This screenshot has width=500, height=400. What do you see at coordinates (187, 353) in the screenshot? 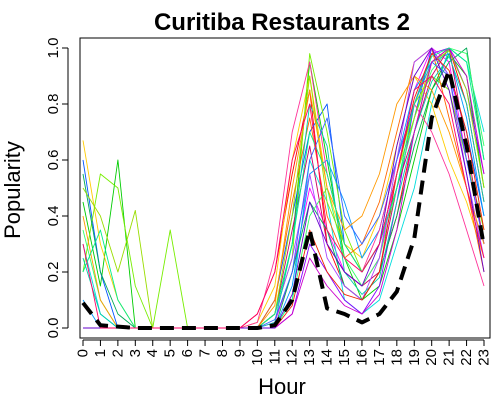
I see `x-tick-label: 6` at bounding box center [187, 353].